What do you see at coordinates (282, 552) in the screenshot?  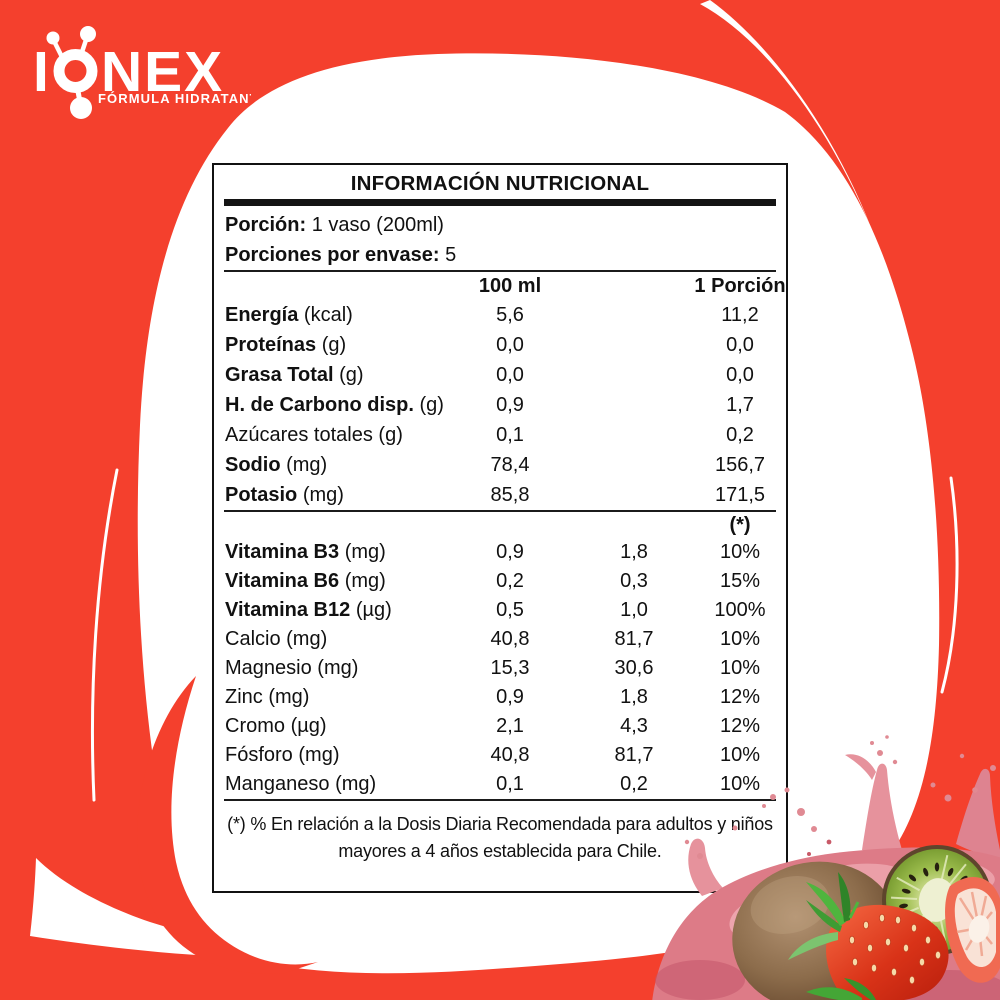 I see `nutrient-name: Vitamina B3` at bounding box center [282, 552].